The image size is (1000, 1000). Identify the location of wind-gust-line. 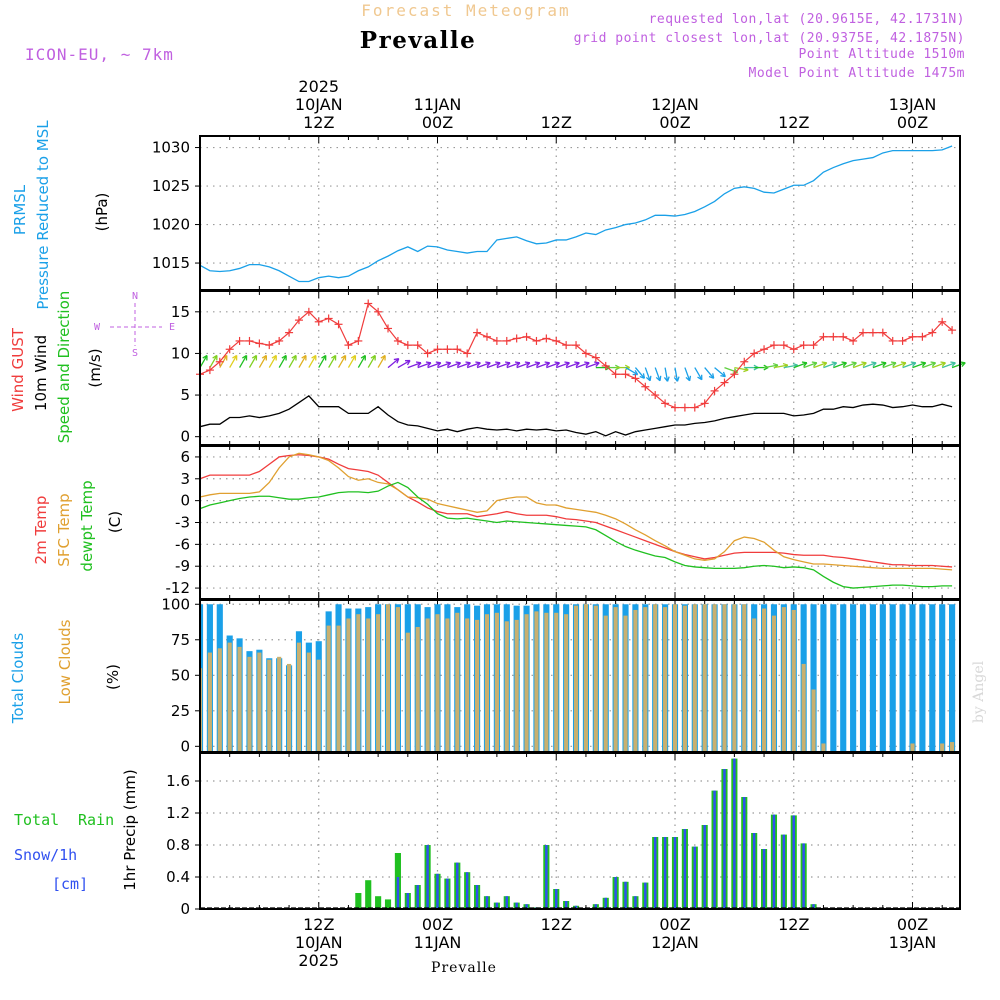
(576, 355).